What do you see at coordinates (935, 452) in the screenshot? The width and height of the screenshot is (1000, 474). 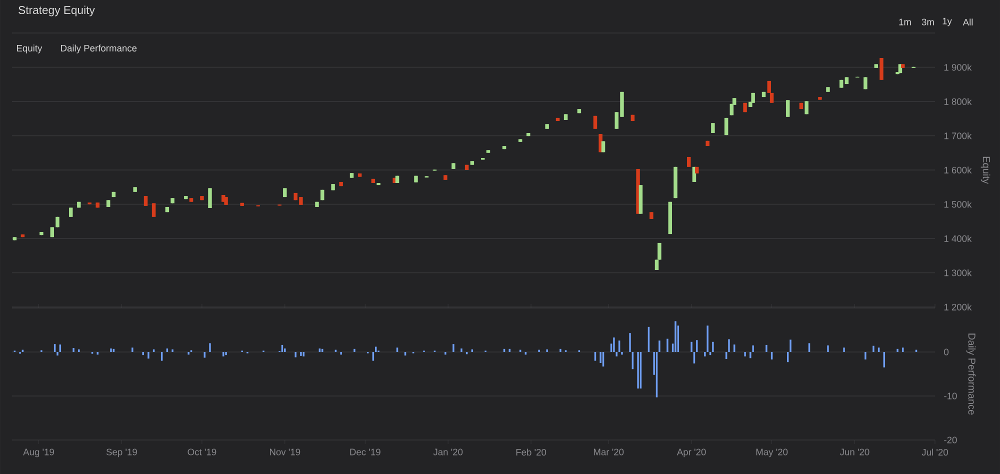 I see `x-tick-label: Jul '20` at bounding box center [935, 452].